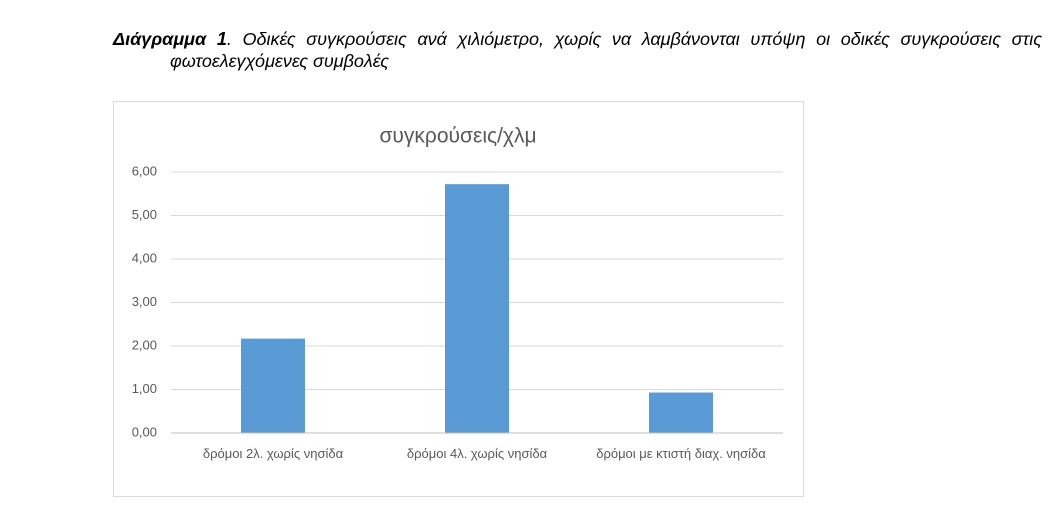 The width and height of the screenshot is (1050, 528). What do you see at coordinates (144, 344) in the screenshot?
I see `y-tick-label: 2,00` at bounding box center [144, 344].